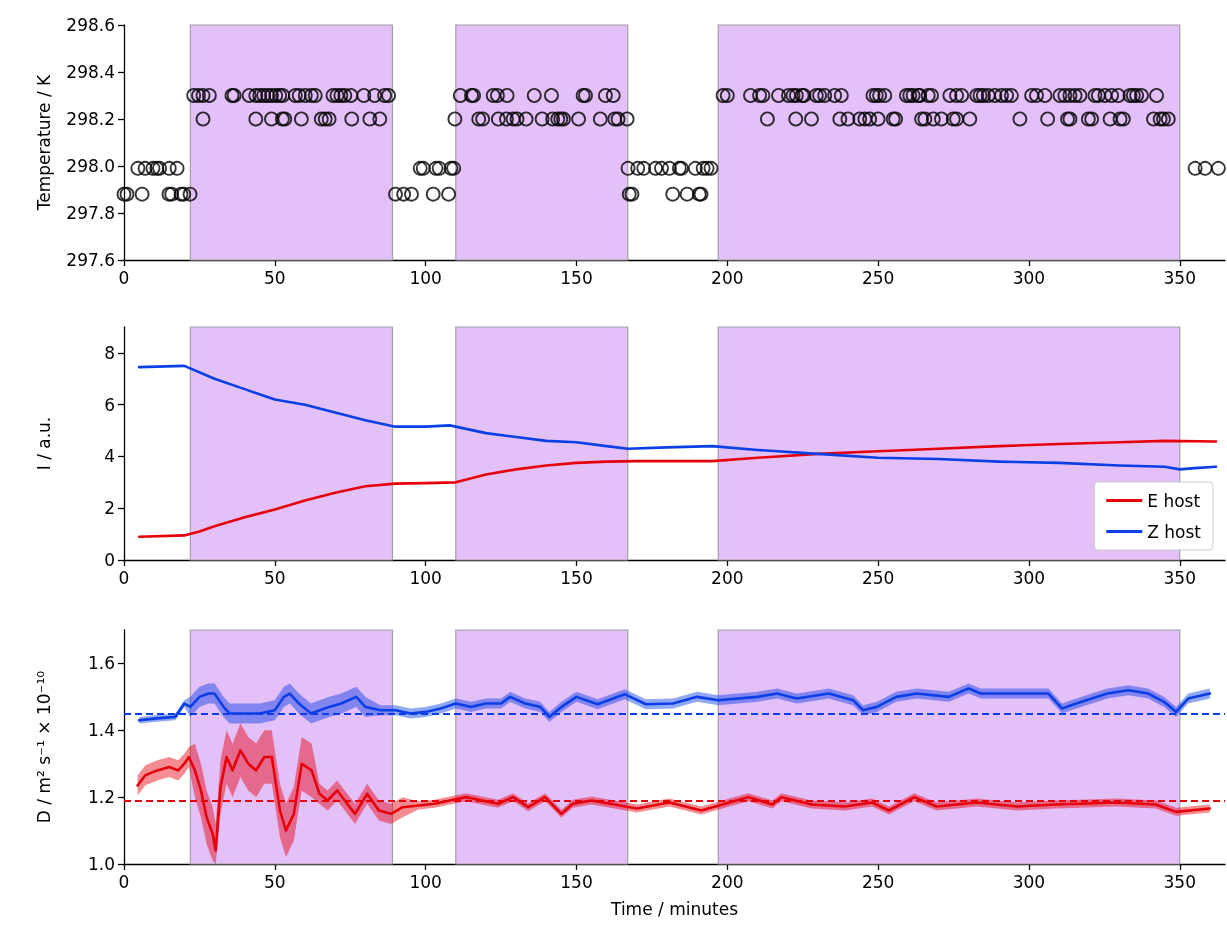 The image size is (1227, 929). I want to click on legend-label: E host, so click(1174, 500).